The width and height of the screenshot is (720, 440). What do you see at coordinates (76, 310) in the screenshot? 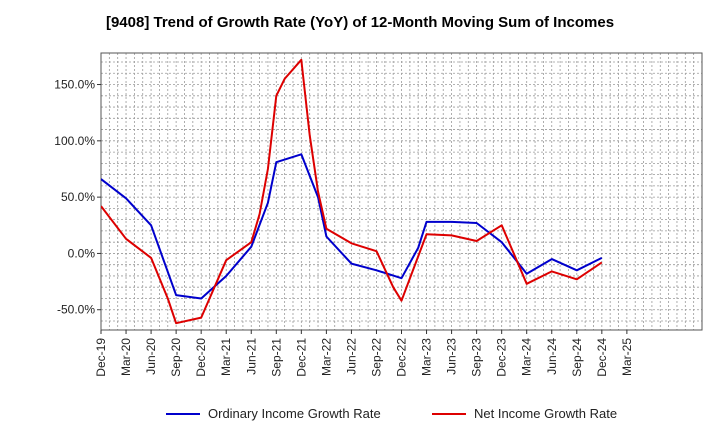
I see `y-tick-label: -50.0%` at bounding box center [76, 310].